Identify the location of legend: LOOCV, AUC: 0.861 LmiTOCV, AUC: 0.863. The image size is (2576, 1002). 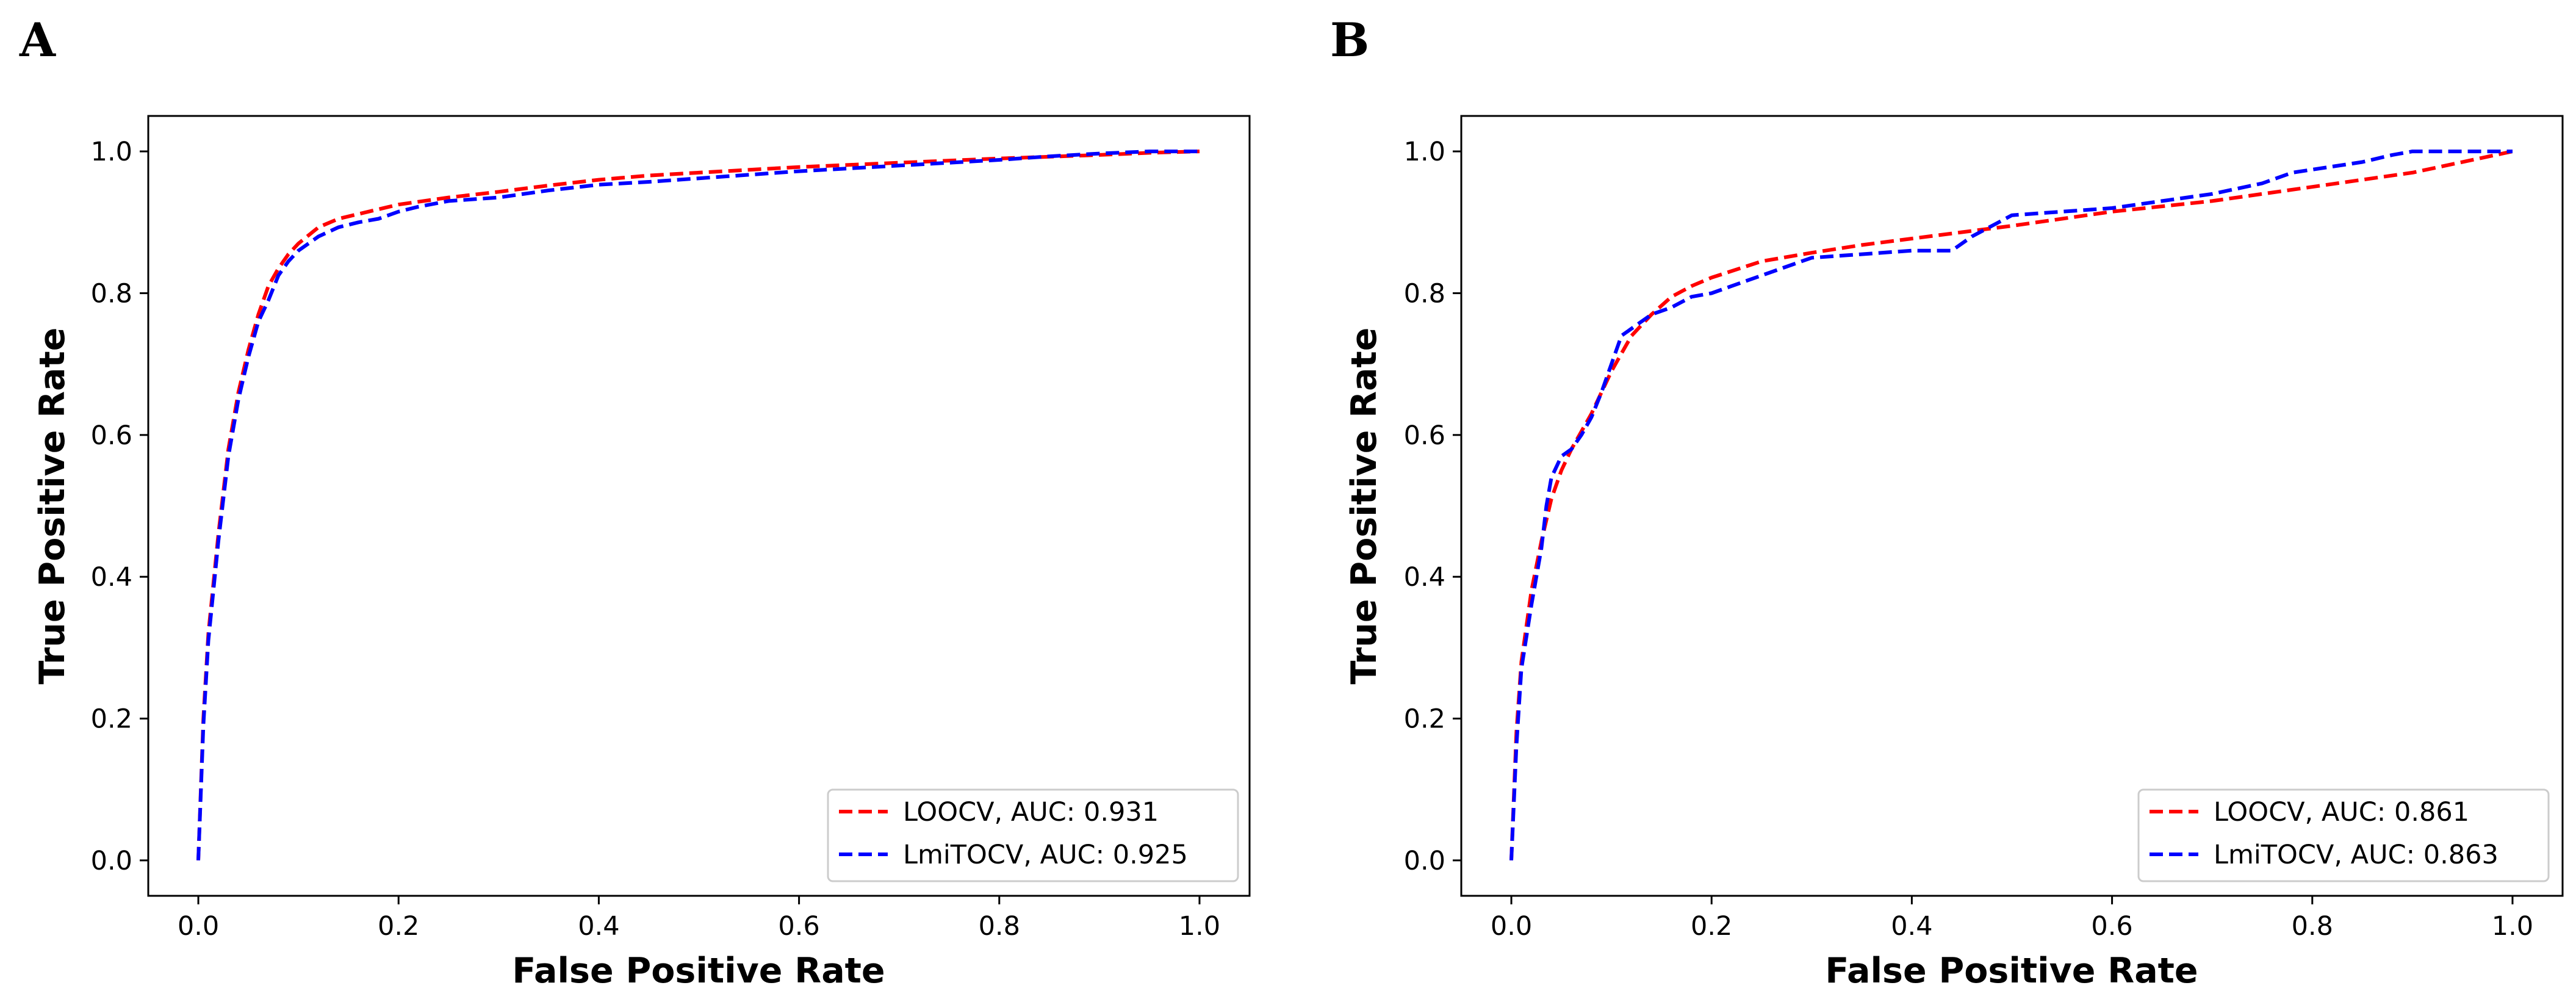
(2343, 835).